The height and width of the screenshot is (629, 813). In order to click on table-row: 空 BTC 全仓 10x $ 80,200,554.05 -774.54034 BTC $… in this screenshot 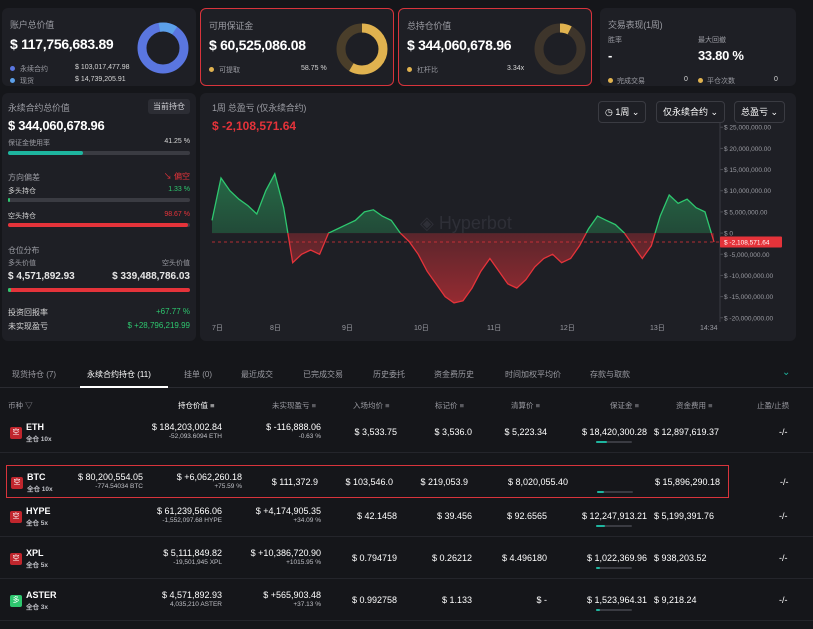, I will do `click(397, 481)`.